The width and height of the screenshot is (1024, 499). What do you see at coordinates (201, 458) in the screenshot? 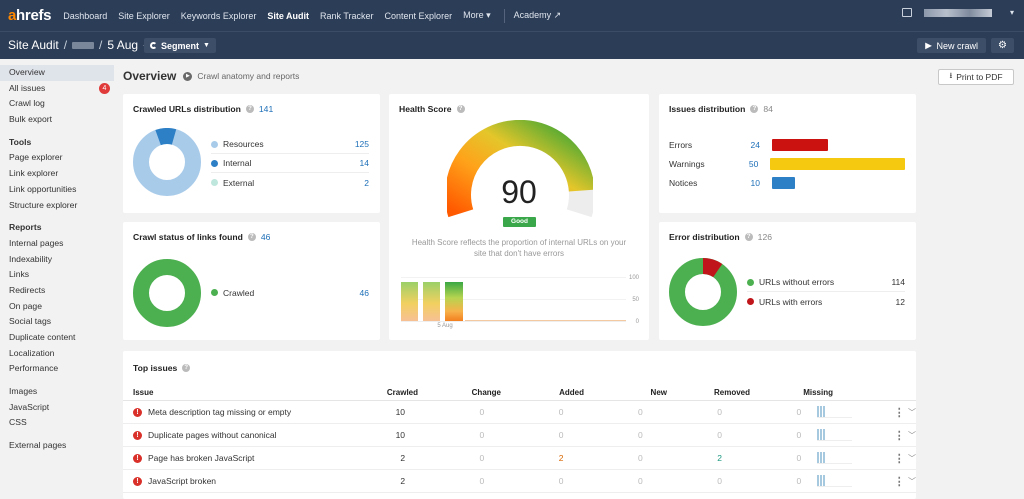
I see `issue-name-link: Page has broken JavaScript` at bounding box center [201, 458].